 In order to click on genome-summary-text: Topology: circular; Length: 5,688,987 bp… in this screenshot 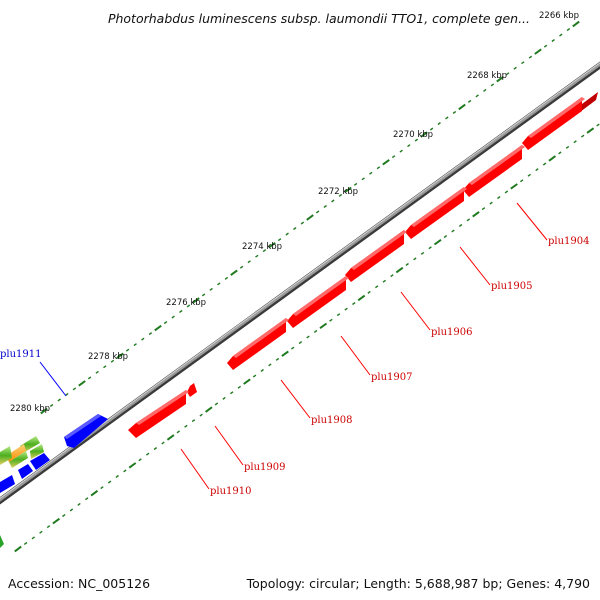, I will do `click(418, 583)`.